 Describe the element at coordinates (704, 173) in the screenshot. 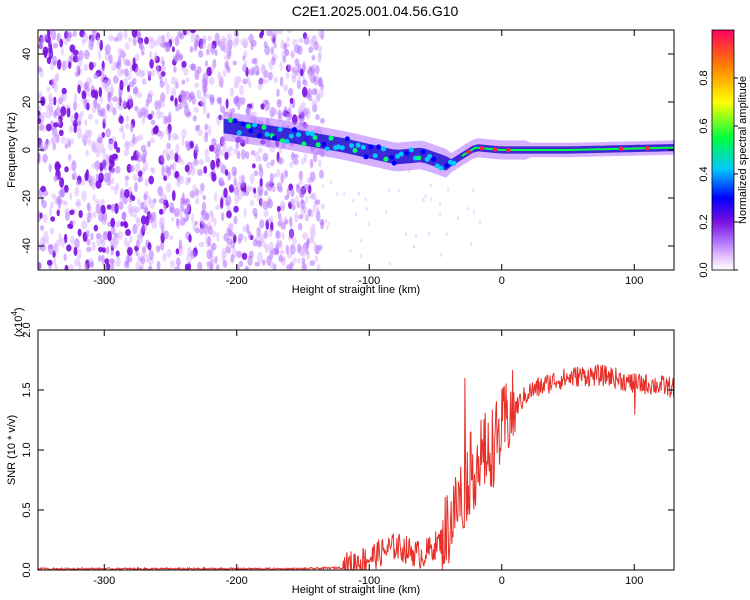

I see `colorbar-tick-label: 0.4` at that location.